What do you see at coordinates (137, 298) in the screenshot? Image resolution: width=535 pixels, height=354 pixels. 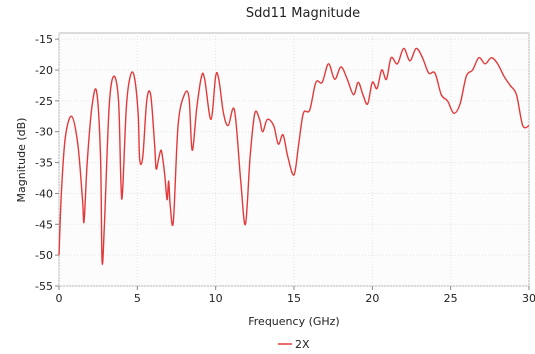 I see `x-tick-label: 5` at bounding box center [137, 298].